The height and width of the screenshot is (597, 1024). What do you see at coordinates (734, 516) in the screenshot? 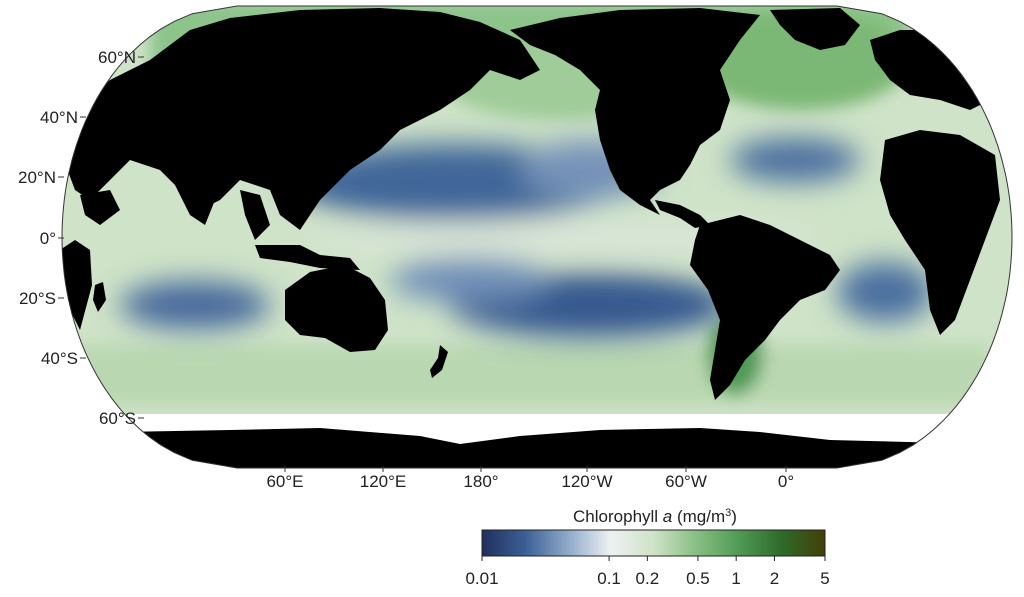
I see `colorbar-title-units-close: )` at bounding box center [734, 516].